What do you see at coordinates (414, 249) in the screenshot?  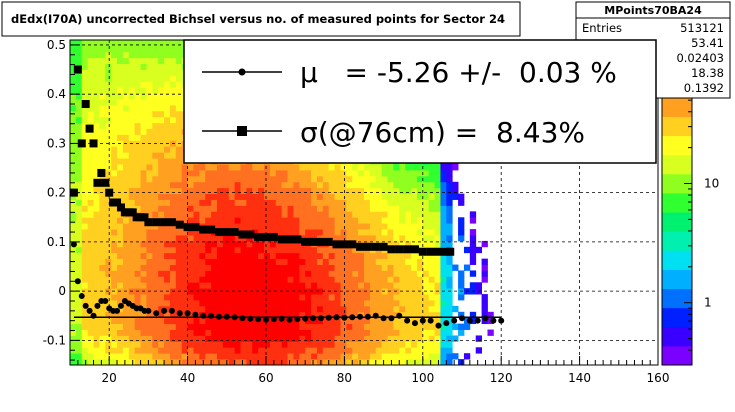 I see `sigma-point` at bounding box center [414, 249].